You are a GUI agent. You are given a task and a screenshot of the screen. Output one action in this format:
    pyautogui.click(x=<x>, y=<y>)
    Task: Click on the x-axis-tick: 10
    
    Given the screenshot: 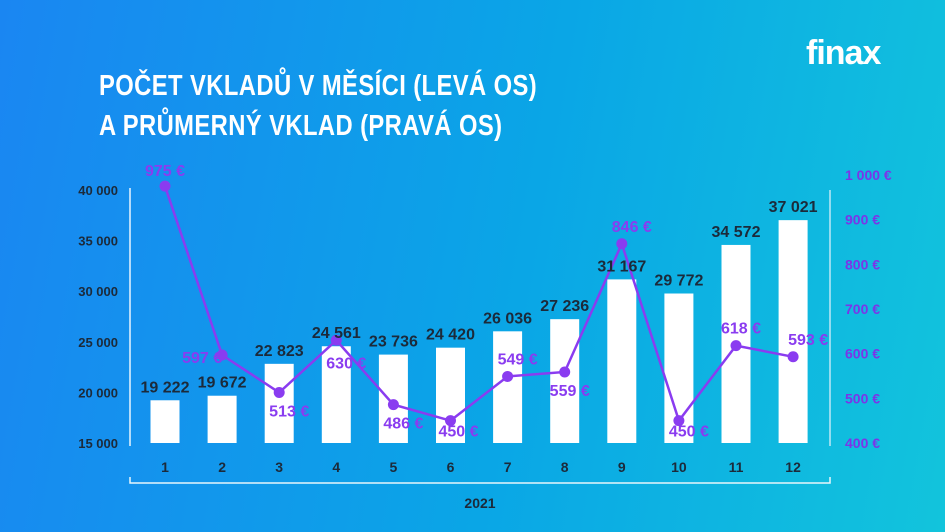 What is the action you would take?
    pyautogui.click(x=679, y=467)
    